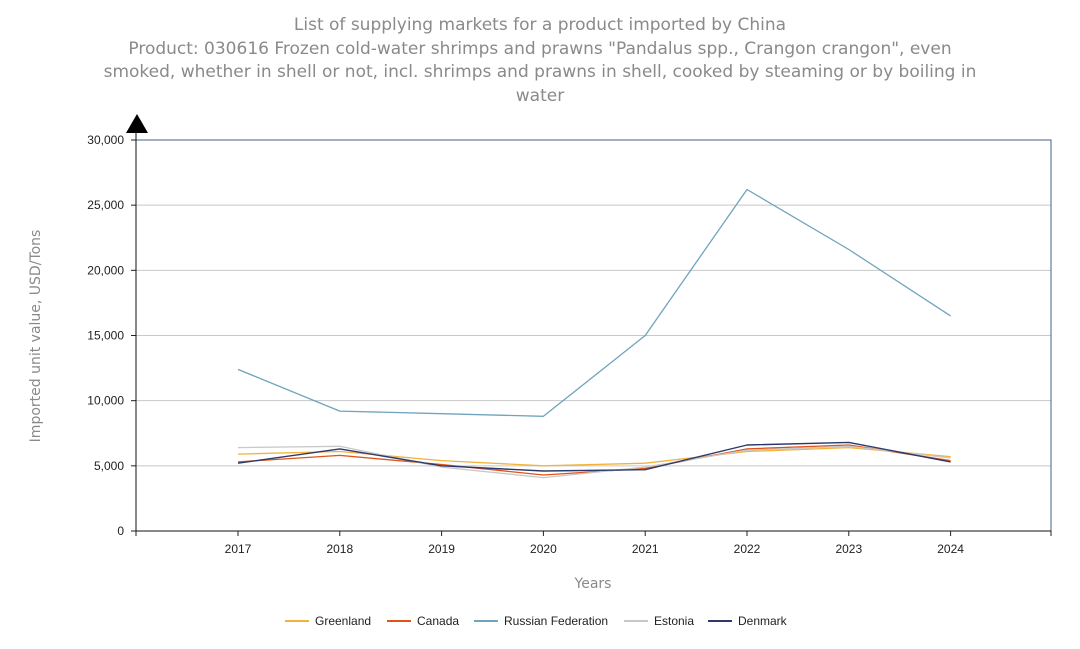 This screenshot has height=649, width=1080. I want to click on x-tick-label: 2018, so click(339, 549).